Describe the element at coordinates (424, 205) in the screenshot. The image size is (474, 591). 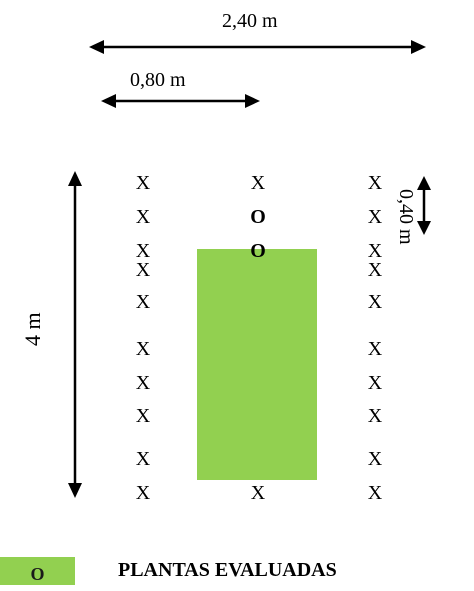
I see `plant-spacing-arrow` at that location.